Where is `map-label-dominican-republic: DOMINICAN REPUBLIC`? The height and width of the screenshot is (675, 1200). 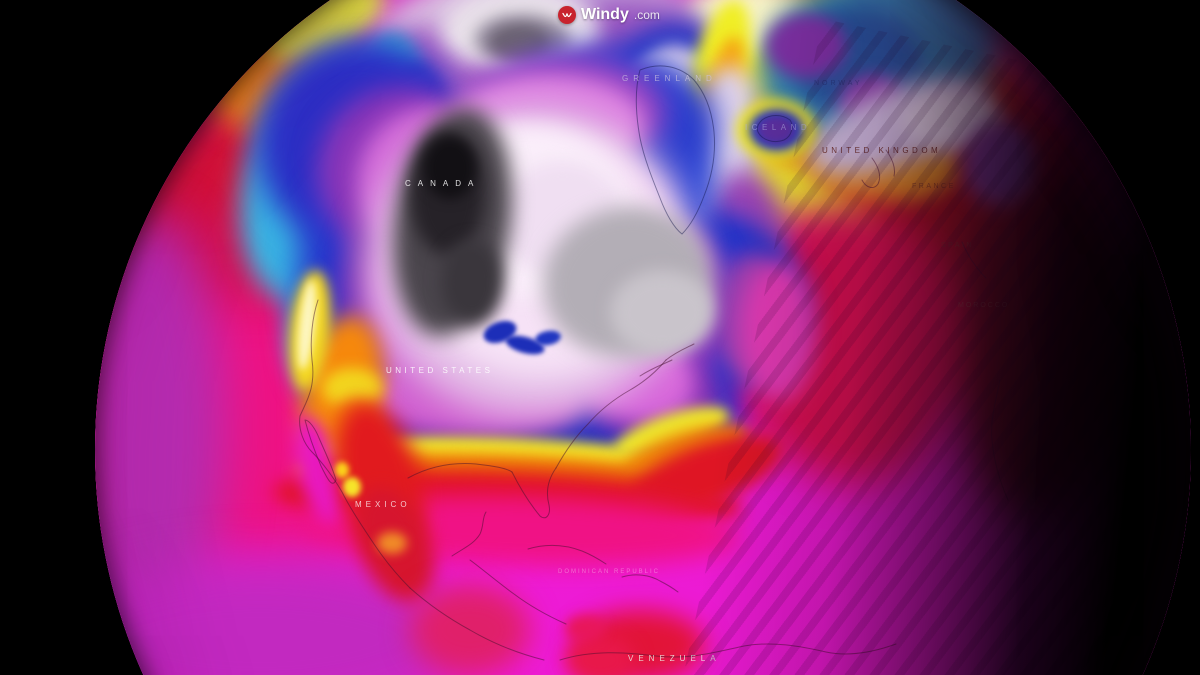 map-label-dominican-republic: DOMINICAN REPUBLIC is located at coordinates (609, 572).